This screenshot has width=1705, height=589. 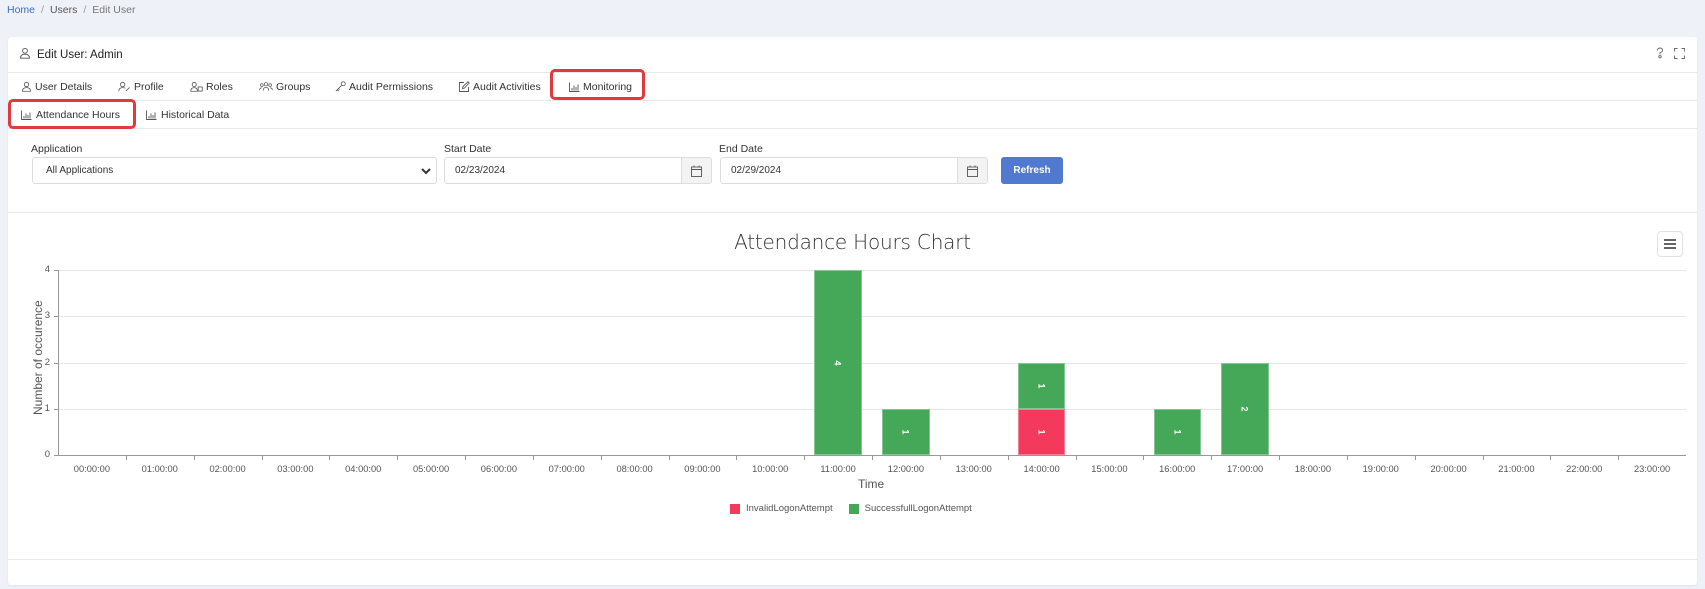 I want to click on bar-value-label: 1, so click(x=1177, y=432).